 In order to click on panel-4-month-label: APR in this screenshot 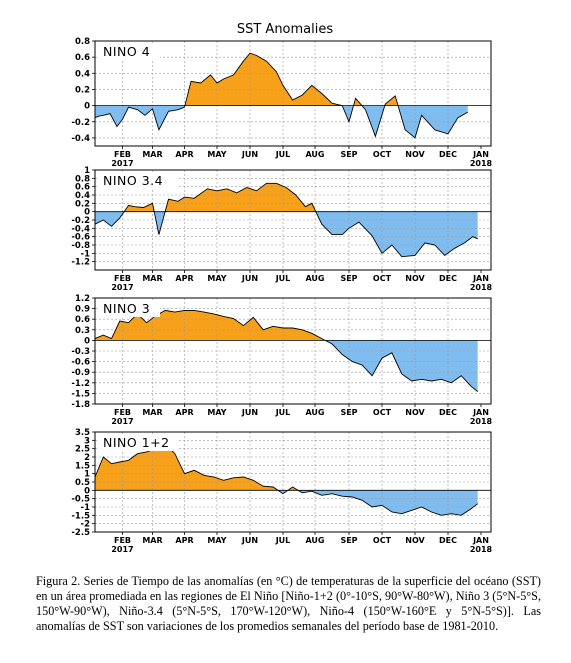, I will do `click(184, 540)`.